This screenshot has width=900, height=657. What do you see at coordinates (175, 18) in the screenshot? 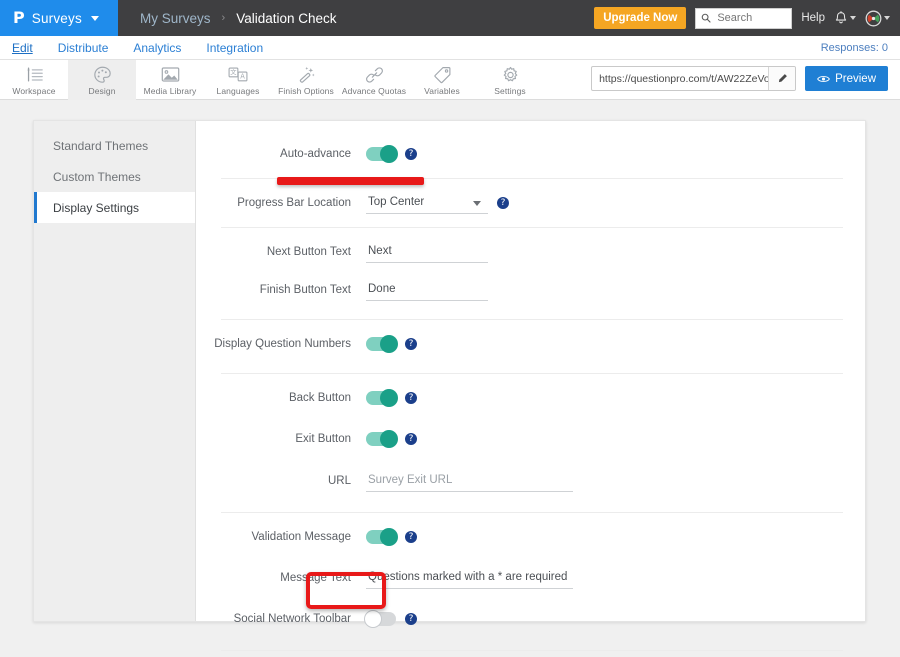
I see `breadcrumb-my-surveys: My Surveys` at bounding box center [175, 18].